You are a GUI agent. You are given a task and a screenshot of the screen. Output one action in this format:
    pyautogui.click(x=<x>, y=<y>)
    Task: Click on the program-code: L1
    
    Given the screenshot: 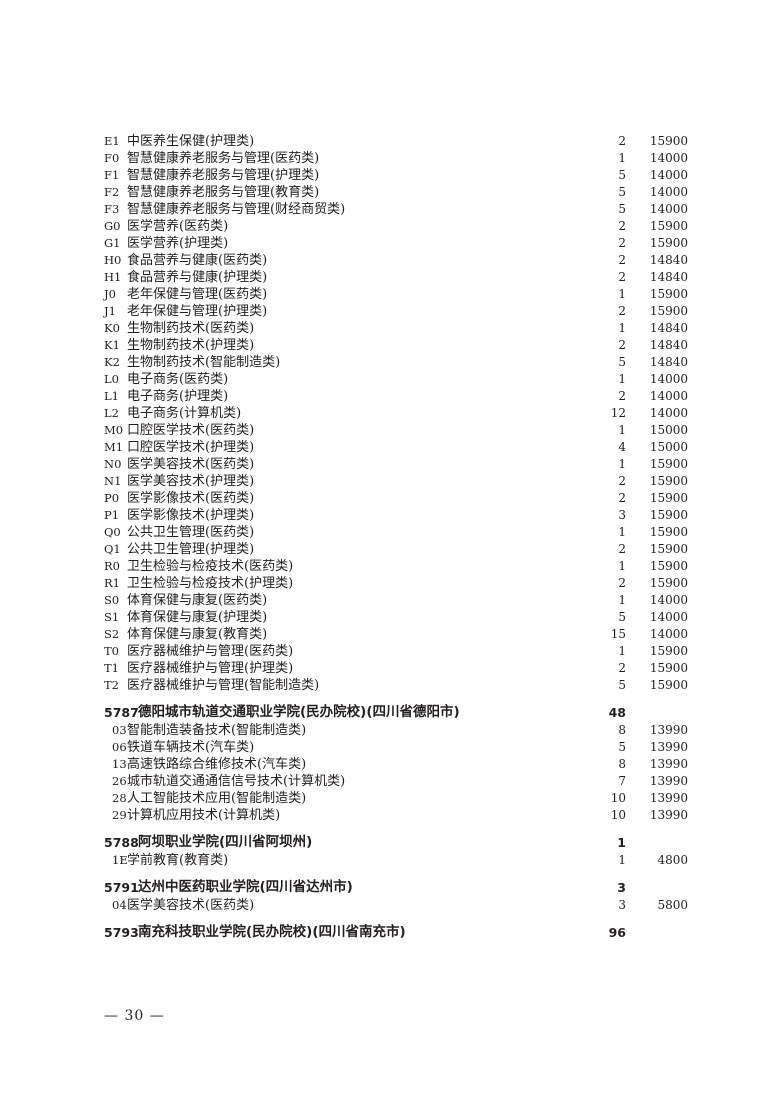 What is the action you would take?
    pyautogui.click(x=111, y=396)
    